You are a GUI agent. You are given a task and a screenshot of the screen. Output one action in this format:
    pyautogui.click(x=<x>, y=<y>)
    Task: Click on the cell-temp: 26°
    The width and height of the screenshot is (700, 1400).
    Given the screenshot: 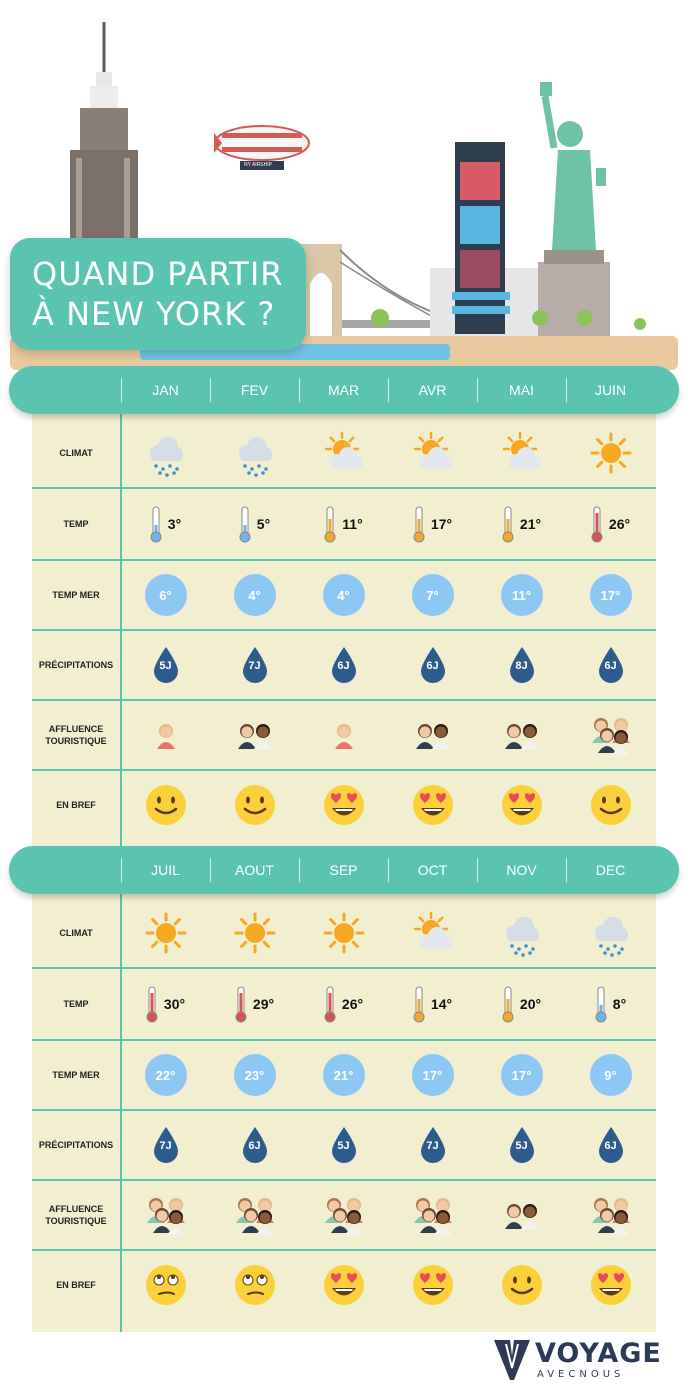 What is the action you would take?
    pyautogui.click(x=343, y=1004)
    